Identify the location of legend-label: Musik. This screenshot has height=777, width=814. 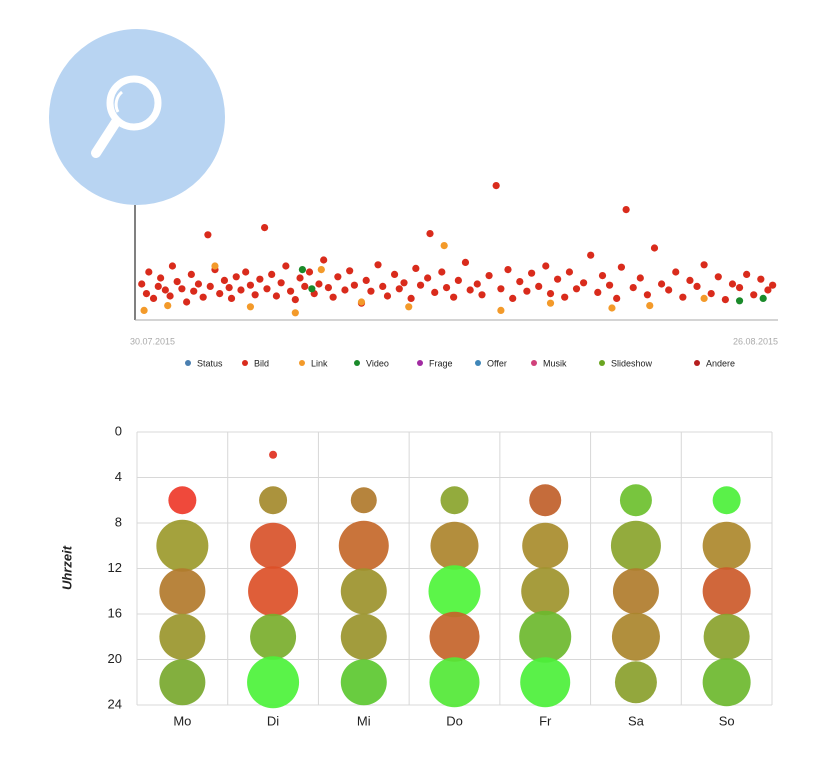
(555, 363).